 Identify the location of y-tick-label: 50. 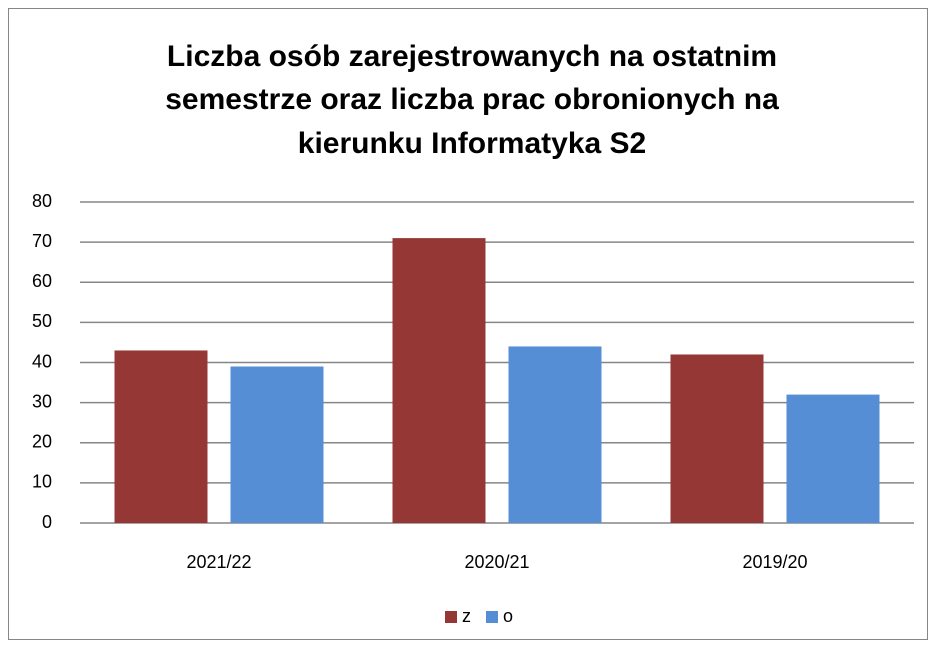
(42, 321).